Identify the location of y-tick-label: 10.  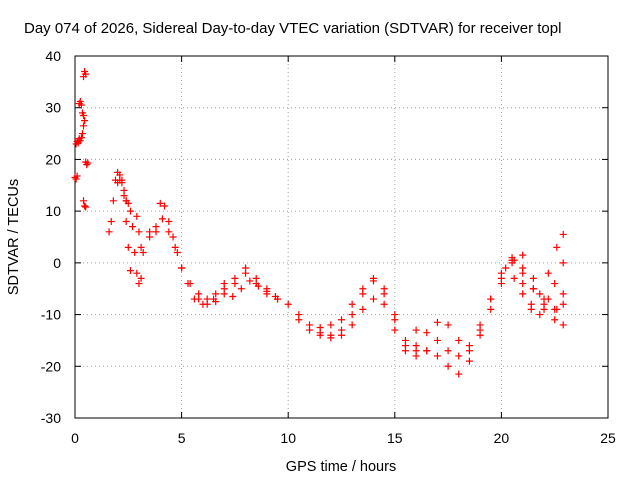
(53, 211).